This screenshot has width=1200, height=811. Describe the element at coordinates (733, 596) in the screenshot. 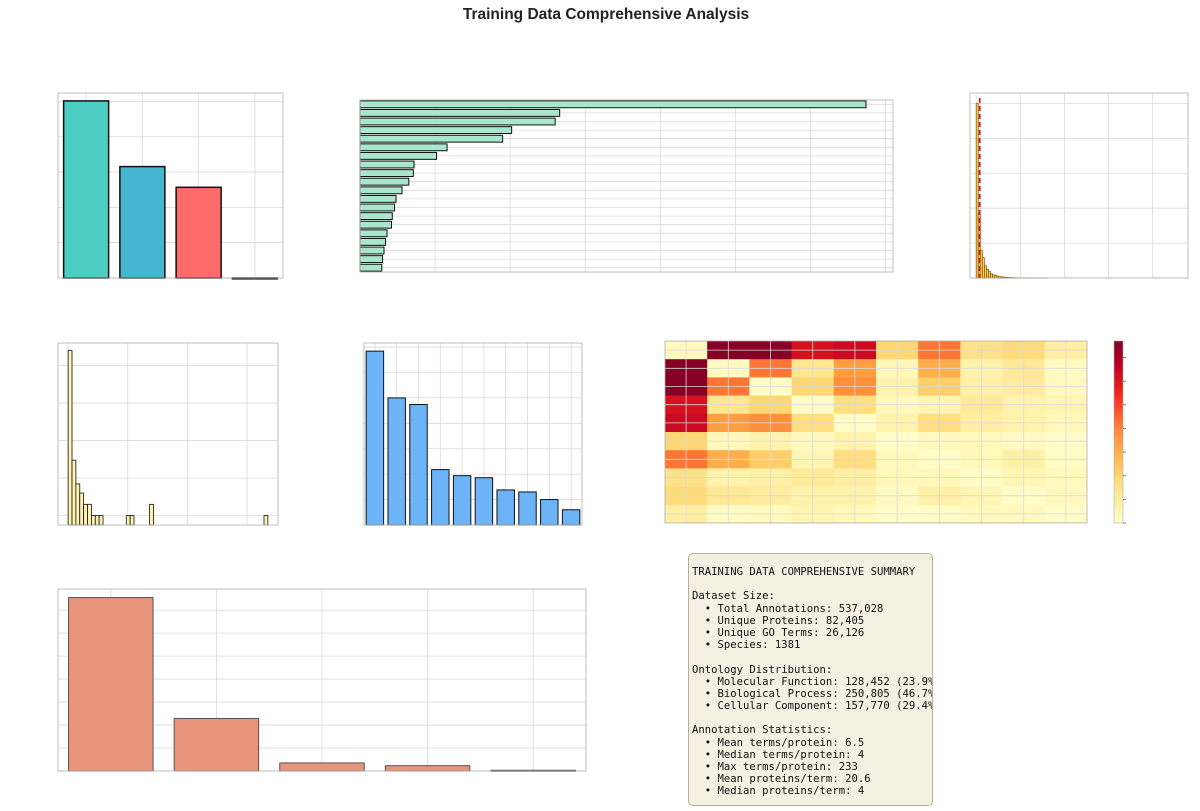

I see `summary-line: Dataset Size:` at that location.